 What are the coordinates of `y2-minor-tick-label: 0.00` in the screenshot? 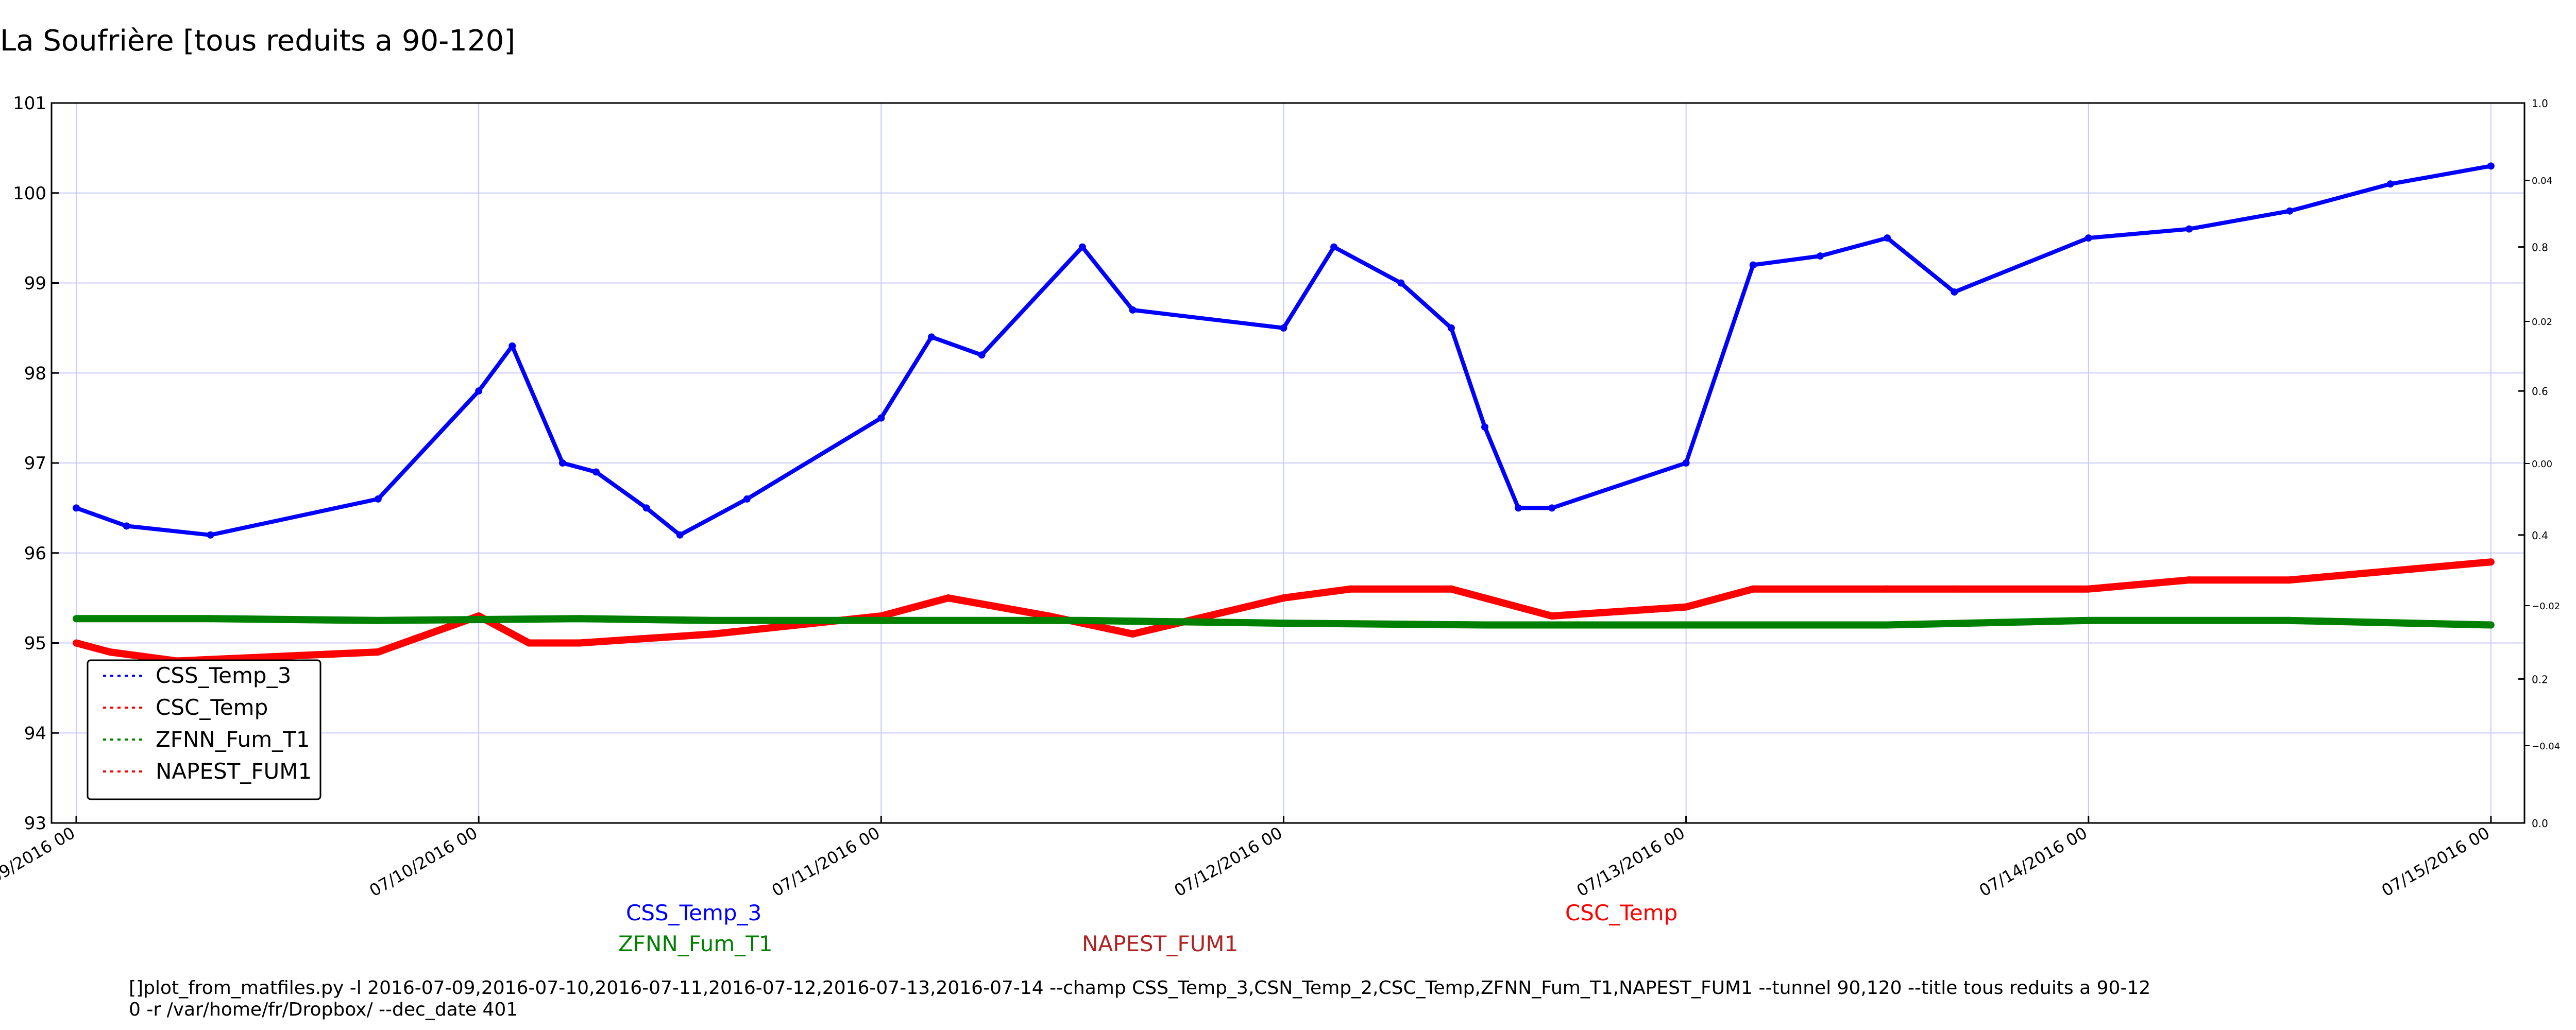 It's located at (2542, 464).